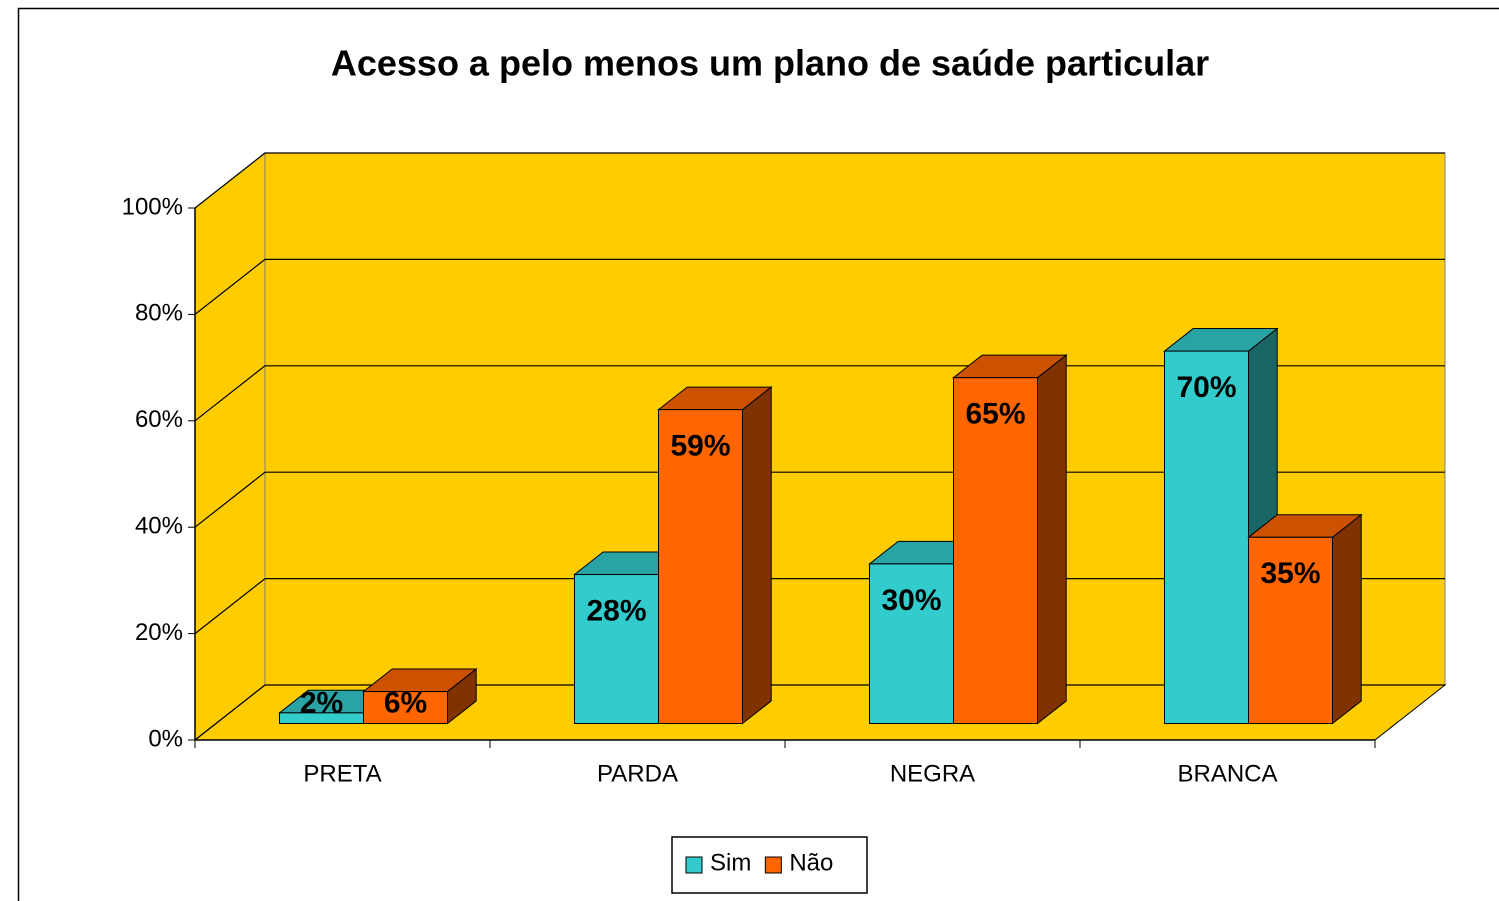 The height and width of the screenshot is (901, 1499). I want to click on value-label: 59%, so click(700, 446).